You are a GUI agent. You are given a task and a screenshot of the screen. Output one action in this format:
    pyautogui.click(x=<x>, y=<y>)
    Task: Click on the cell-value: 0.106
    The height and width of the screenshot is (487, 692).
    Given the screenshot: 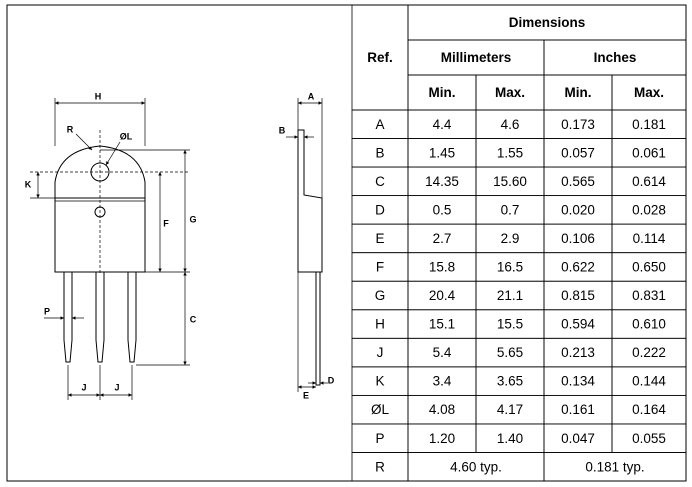 What is the action you would take?
    pyautogui.click(x=578, y=238)
    